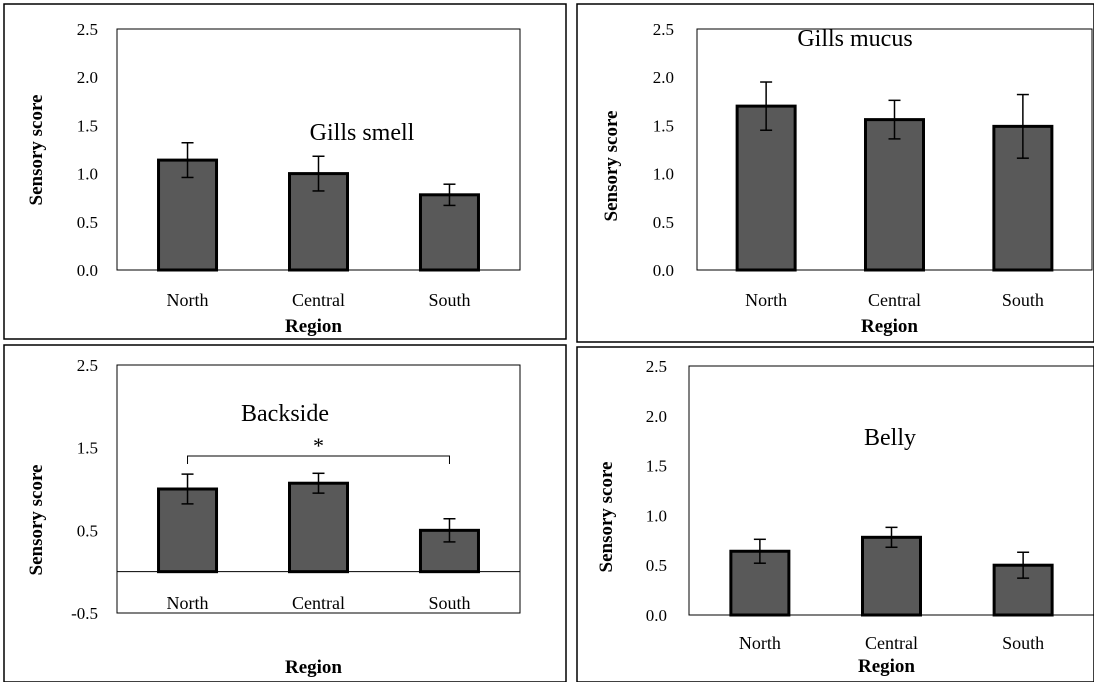 Image resolution: width=1094 pixels, height=682 pixels. I want to click on significance-label: *, so click(318, 445).